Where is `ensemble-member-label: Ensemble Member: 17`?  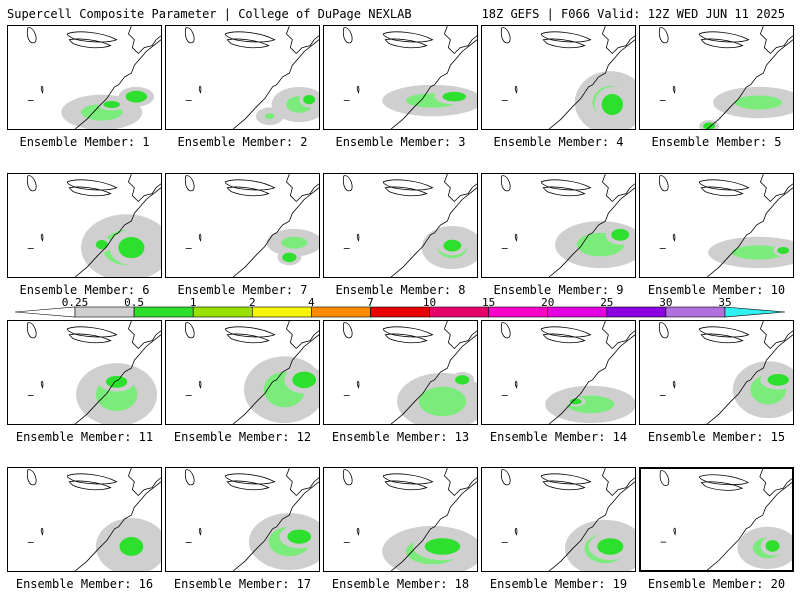 ensemble-member-label: Ensemble Member: 17 is located at coordinates (242, 584).